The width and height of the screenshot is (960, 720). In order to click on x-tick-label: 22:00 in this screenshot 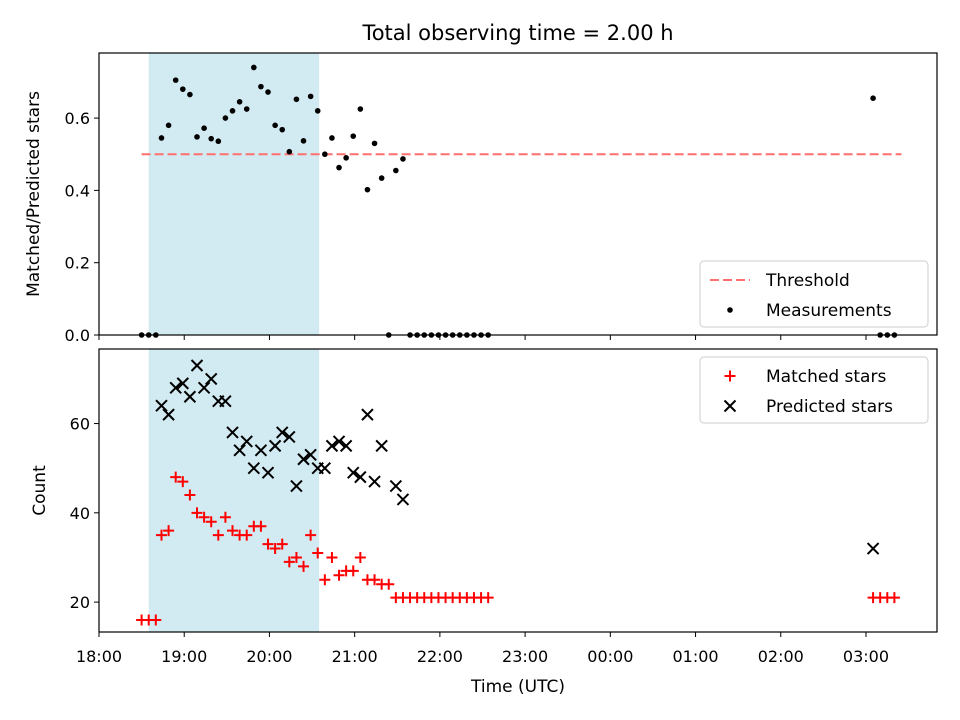, I will do `click(440, 656)`.